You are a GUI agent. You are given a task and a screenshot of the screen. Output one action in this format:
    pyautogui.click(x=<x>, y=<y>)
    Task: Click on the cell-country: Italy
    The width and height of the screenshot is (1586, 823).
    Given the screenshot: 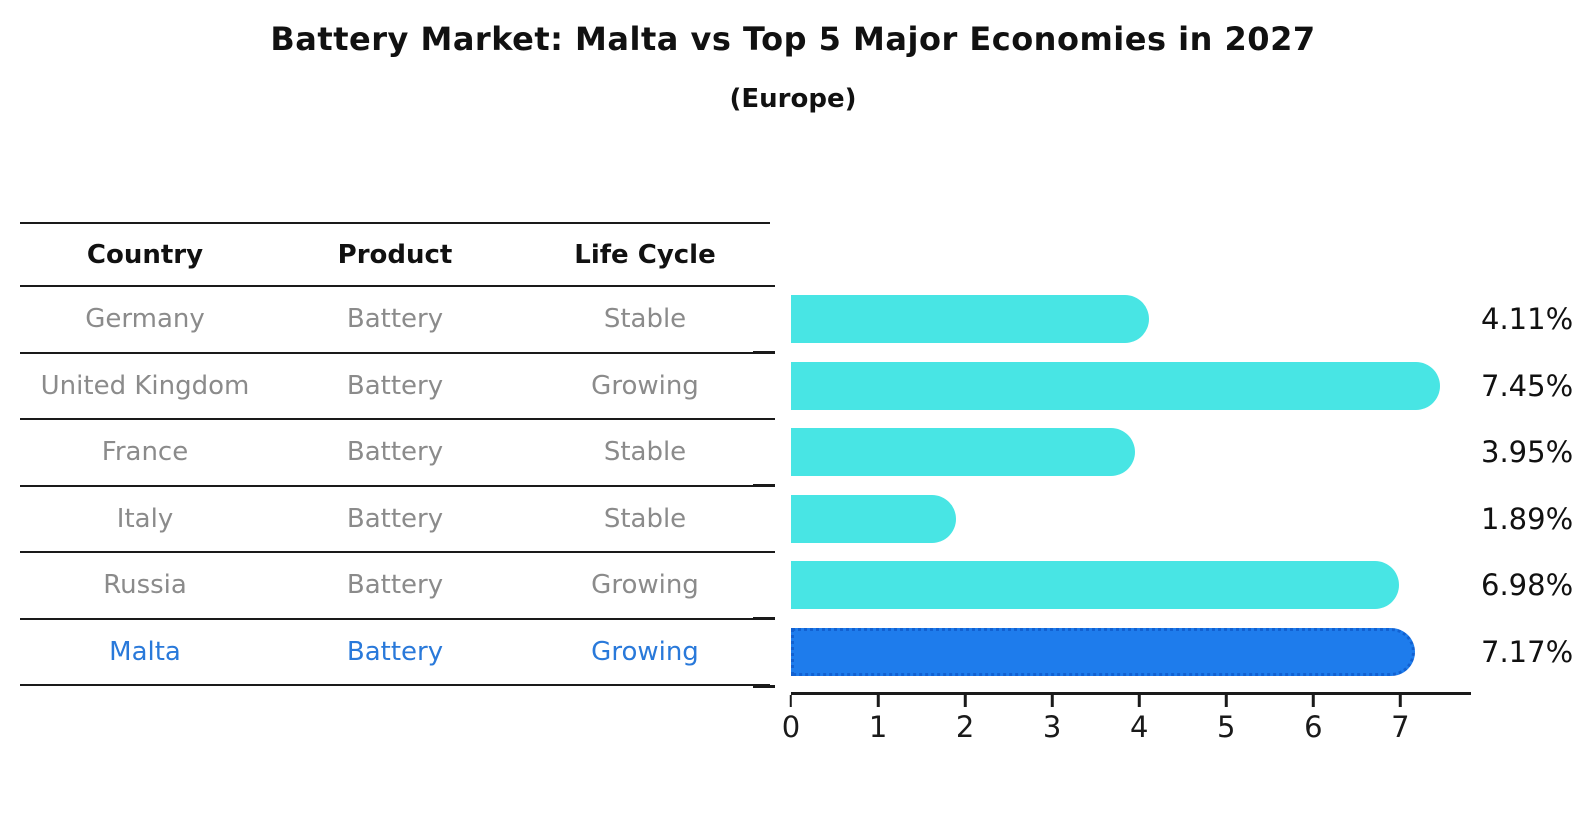 What is the action you would take?
    pyautogui.click(x=145, y=518)
    